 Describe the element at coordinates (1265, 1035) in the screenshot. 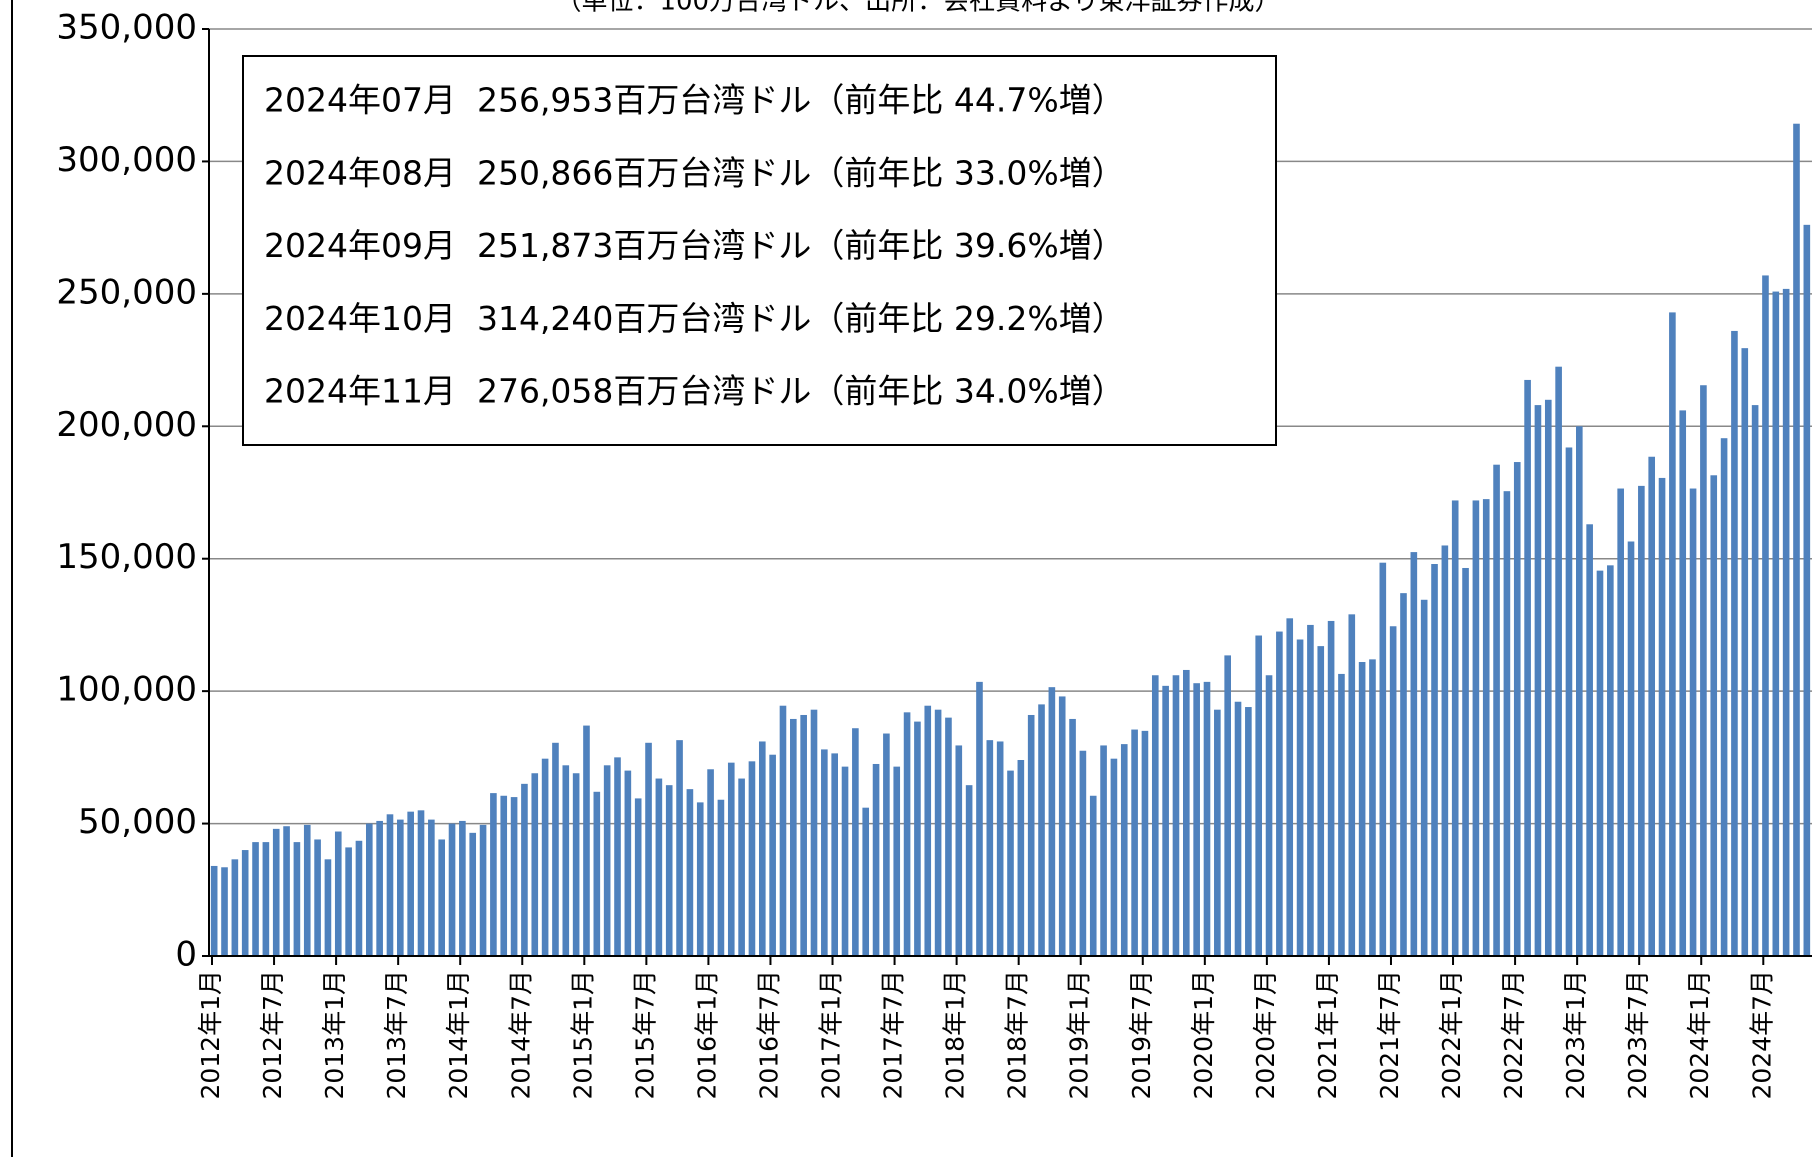

I see `x-tick-label: 2020年7月` at that location.